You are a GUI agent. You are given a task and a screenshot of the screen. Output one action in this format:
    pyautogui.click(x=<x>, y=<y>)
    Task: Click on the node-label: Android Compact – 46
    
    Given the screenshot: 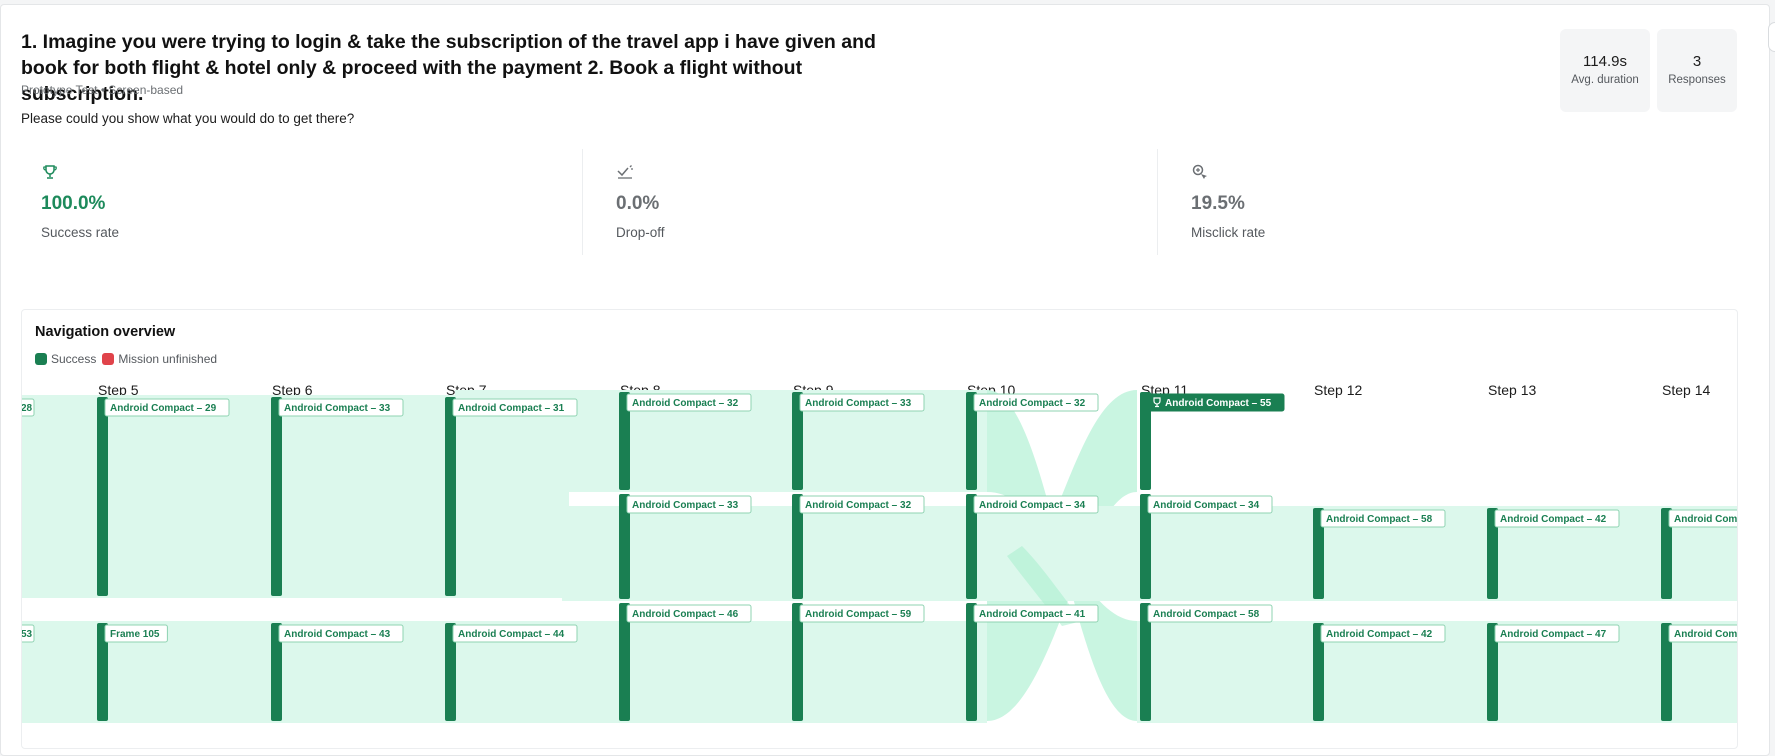 What is the action you would take?
    pyautogui.click(x=689, y=613)
    